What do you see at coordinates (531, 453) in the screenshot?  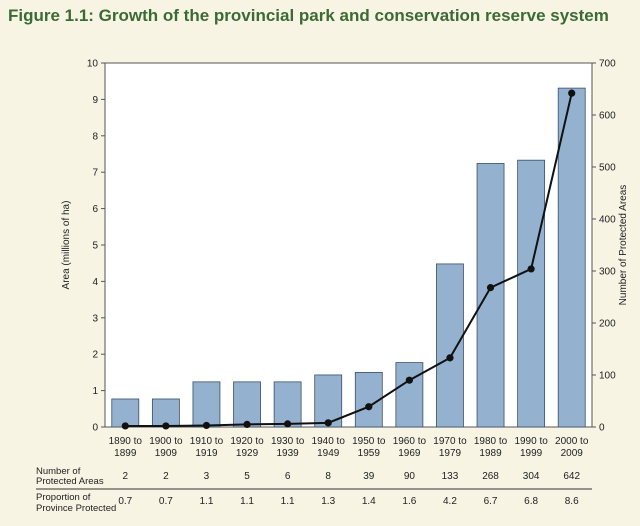 I see `x-tick-label-line2: 1999` at bounding box center [531, 453].